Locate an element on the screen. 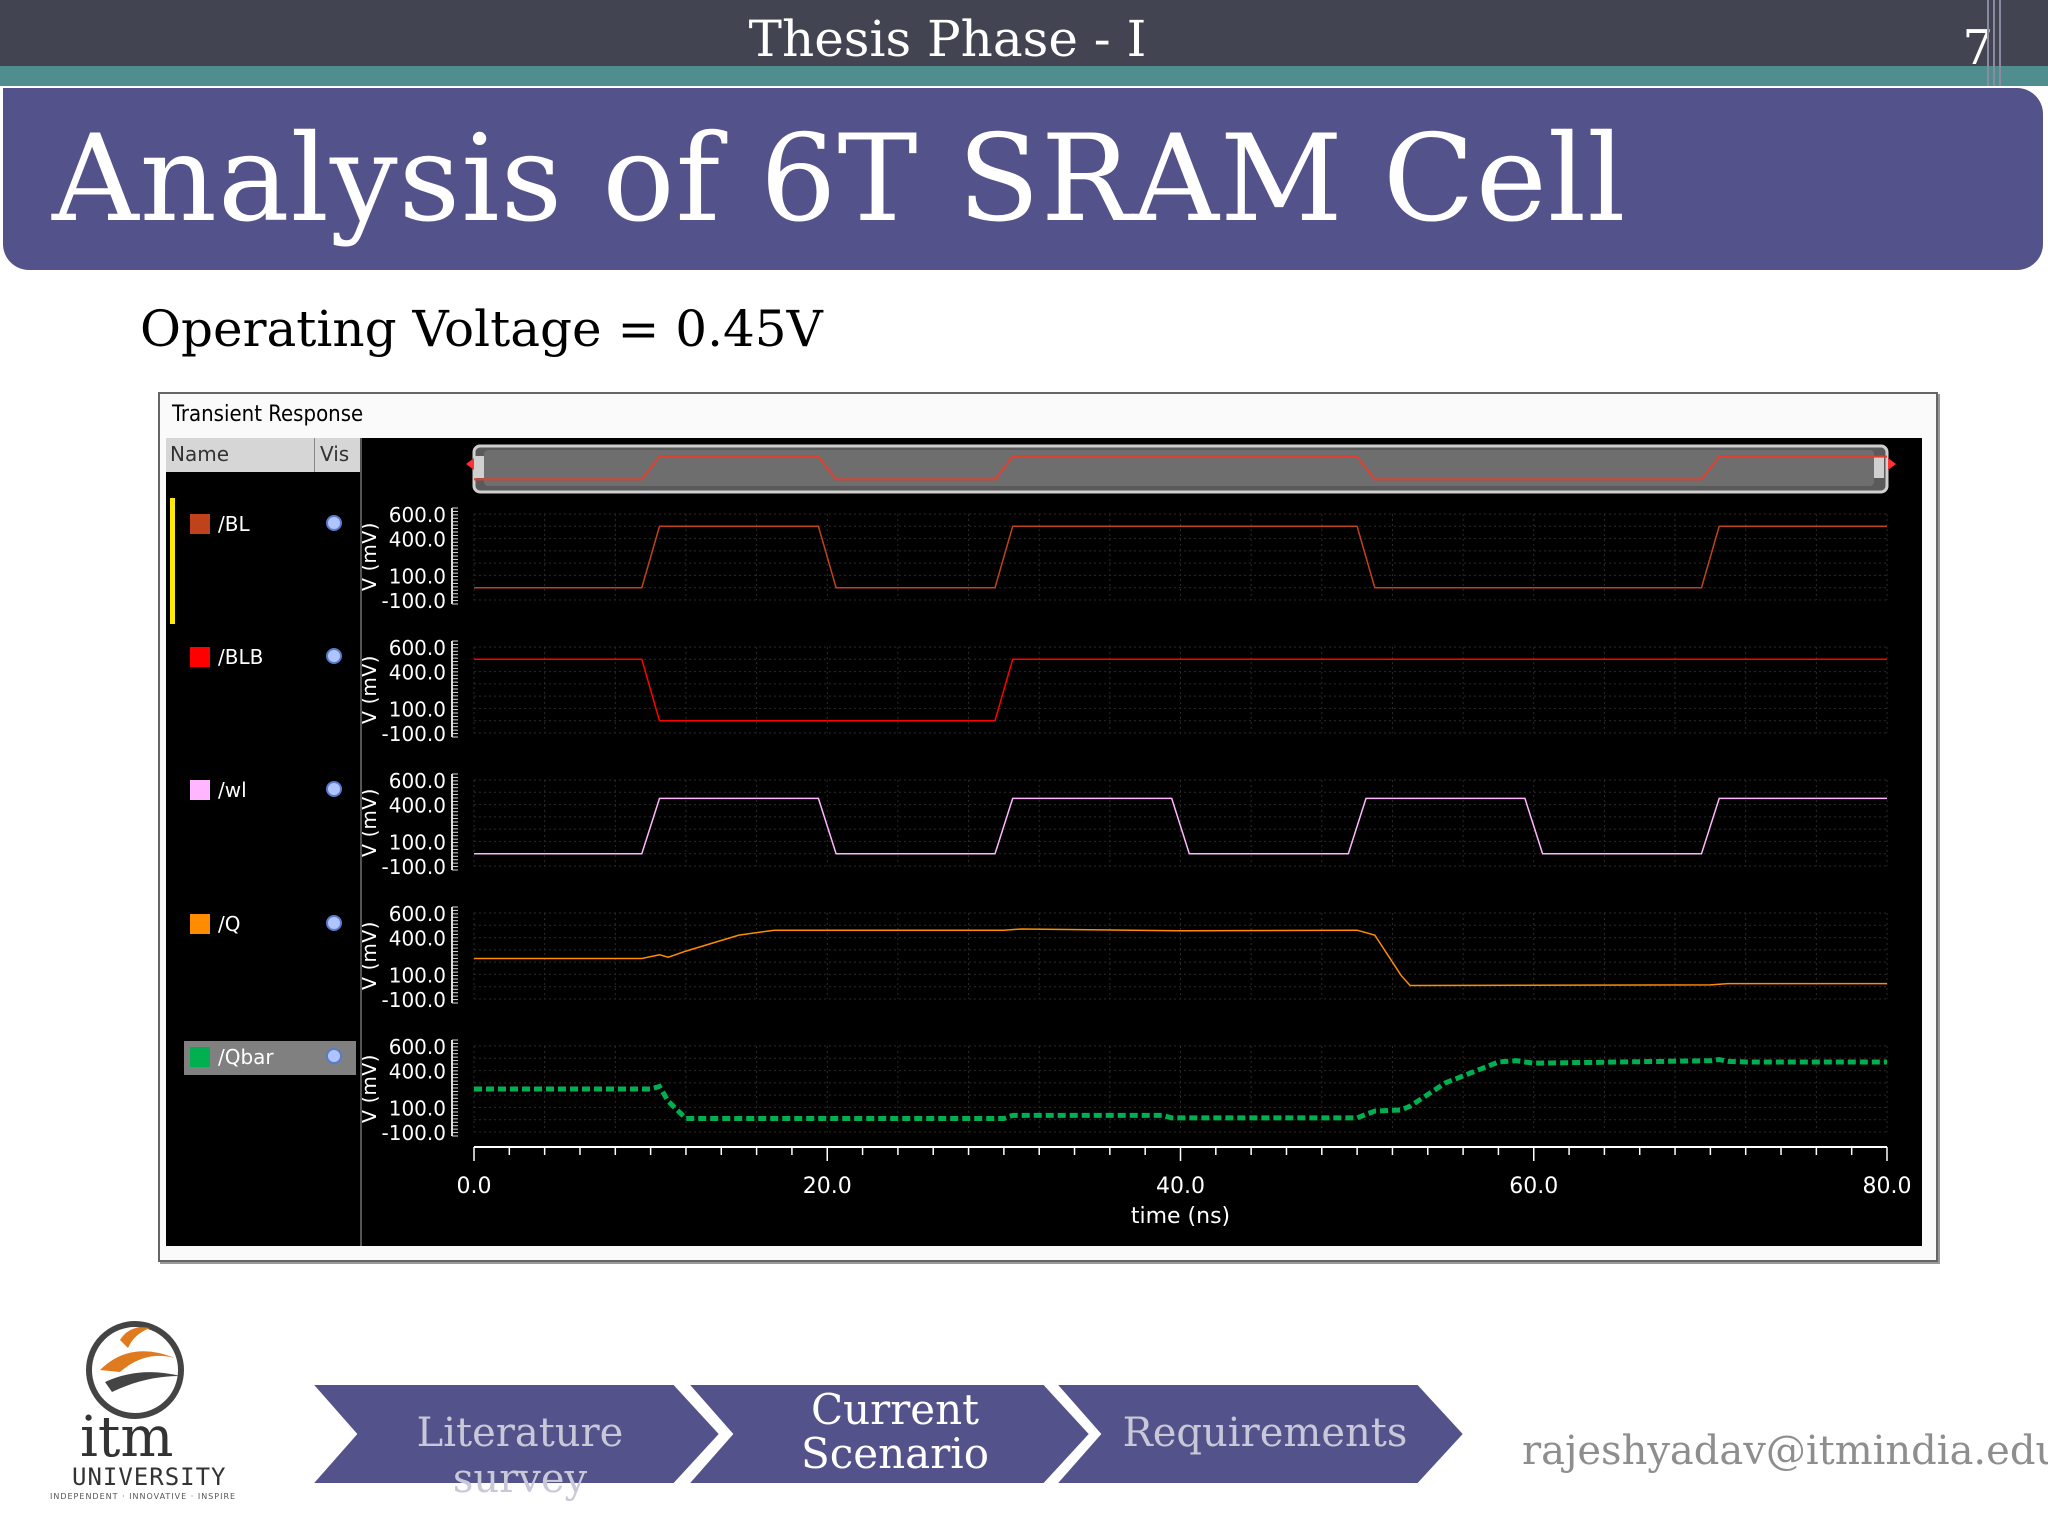 The height and width of the screenshot is (1536, 2048). header-title: Thesis Phase - I is located at coordinates (947, 39).